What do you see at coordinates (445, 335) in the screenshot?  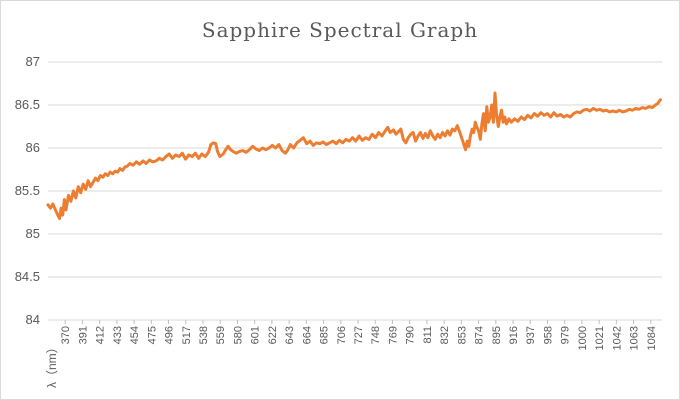 I see `x-tick-label-22: 832` at bounding box center [445, 335].